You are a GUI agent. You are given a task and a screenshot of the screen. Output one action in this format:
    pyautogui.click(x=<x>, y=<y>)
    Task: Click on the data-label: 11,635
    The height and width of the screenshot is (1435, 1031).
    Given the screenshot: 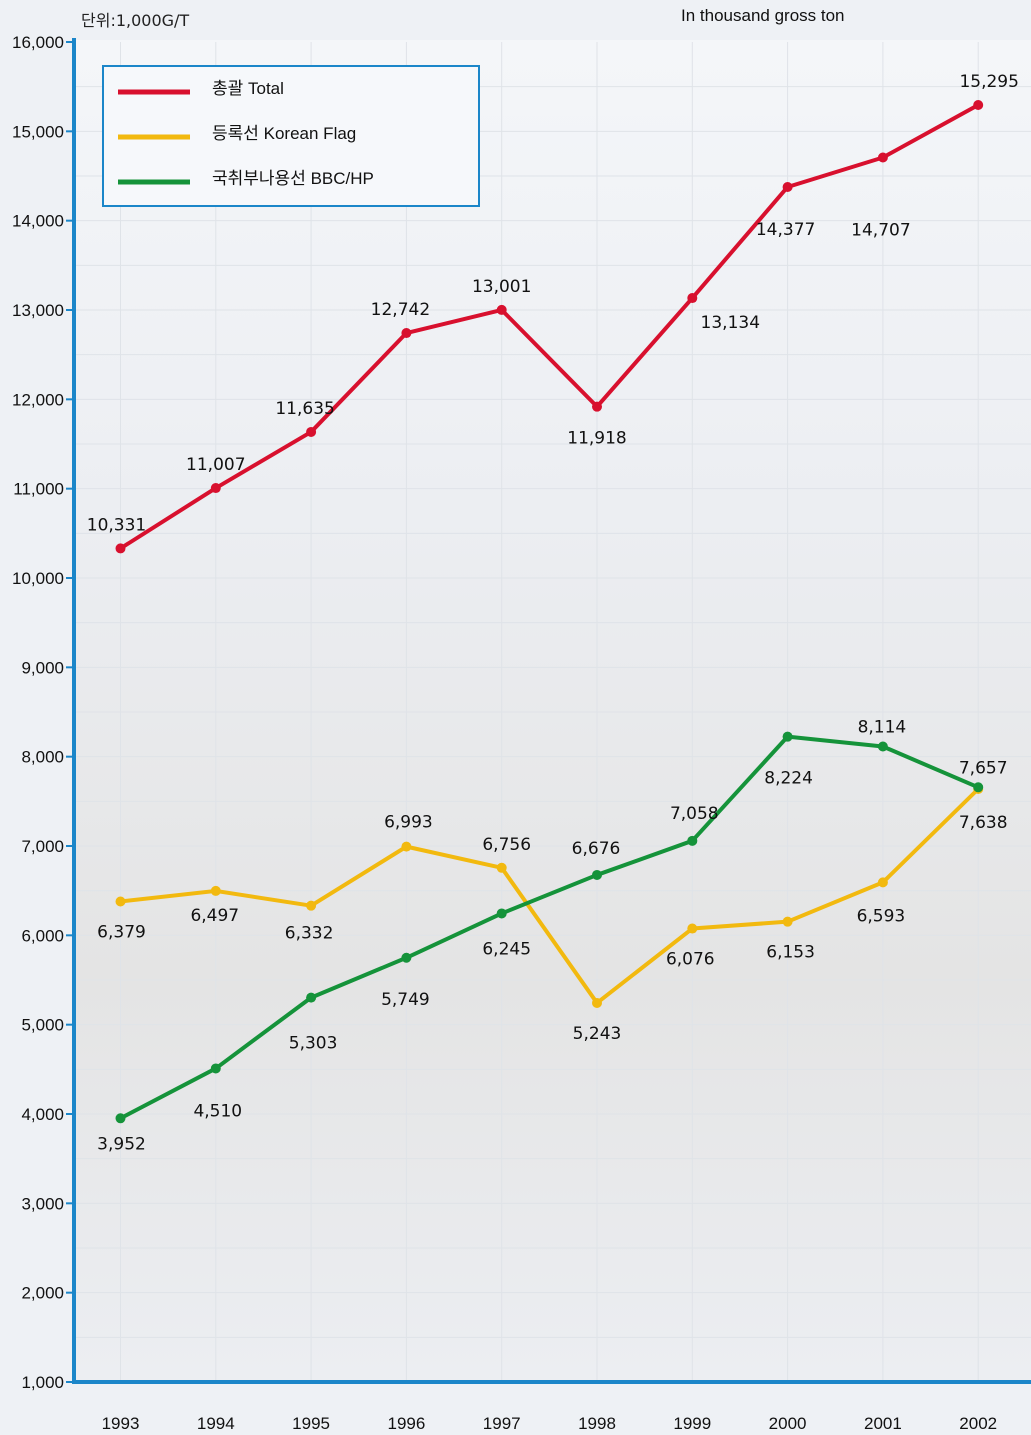 What is the action you would take?
    pyautogui.click(x=304, y=409)
    